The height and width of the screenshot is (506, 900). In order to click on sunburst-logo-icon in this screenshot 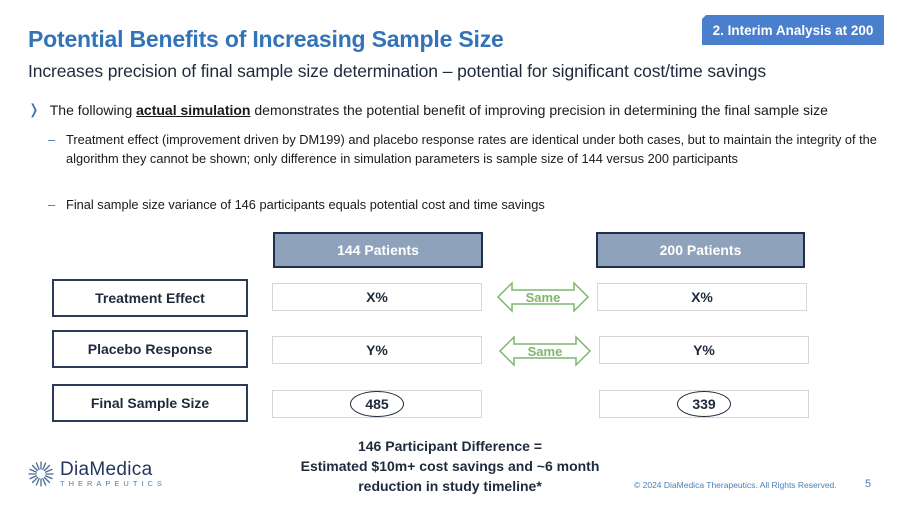, I will do `click(41, 474)`.